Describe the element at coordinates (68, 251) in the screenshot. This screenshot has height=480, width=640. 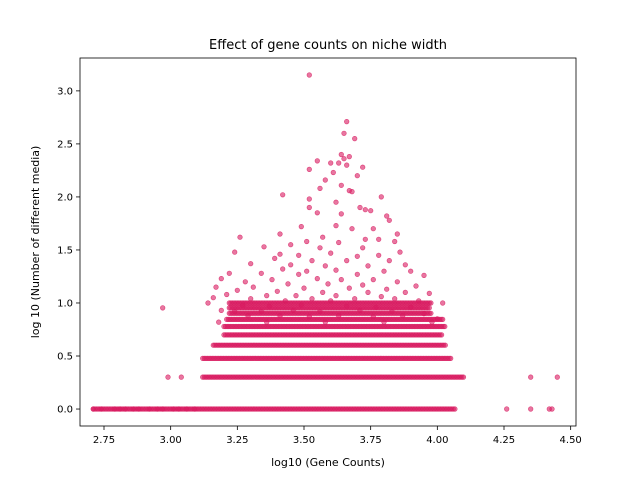
I see `y-axis: 0.0 0.5 1.0 1.5 2.0 2.5 3.0` at that location.